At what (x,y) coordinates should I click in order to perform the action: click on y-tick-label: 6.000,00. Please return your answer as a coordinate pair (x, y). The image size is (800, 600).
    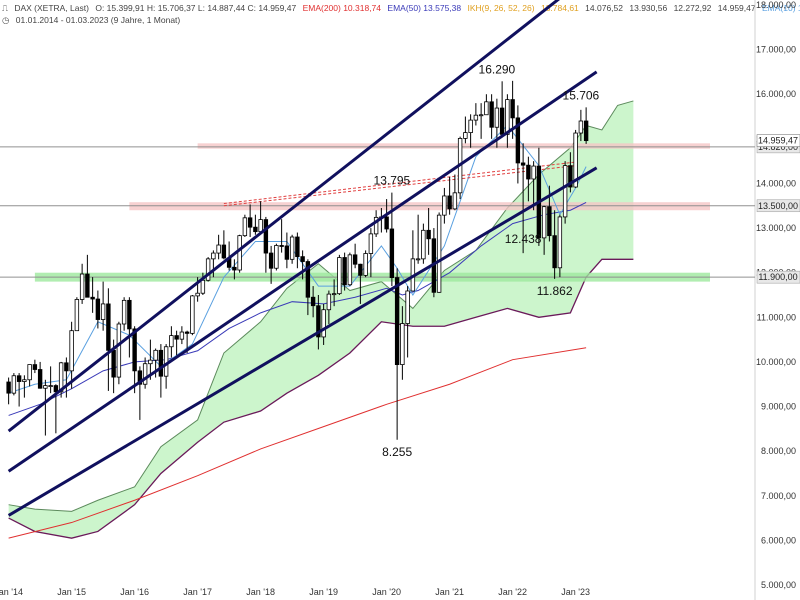
    Looking at the image, I should click on (778, 540).